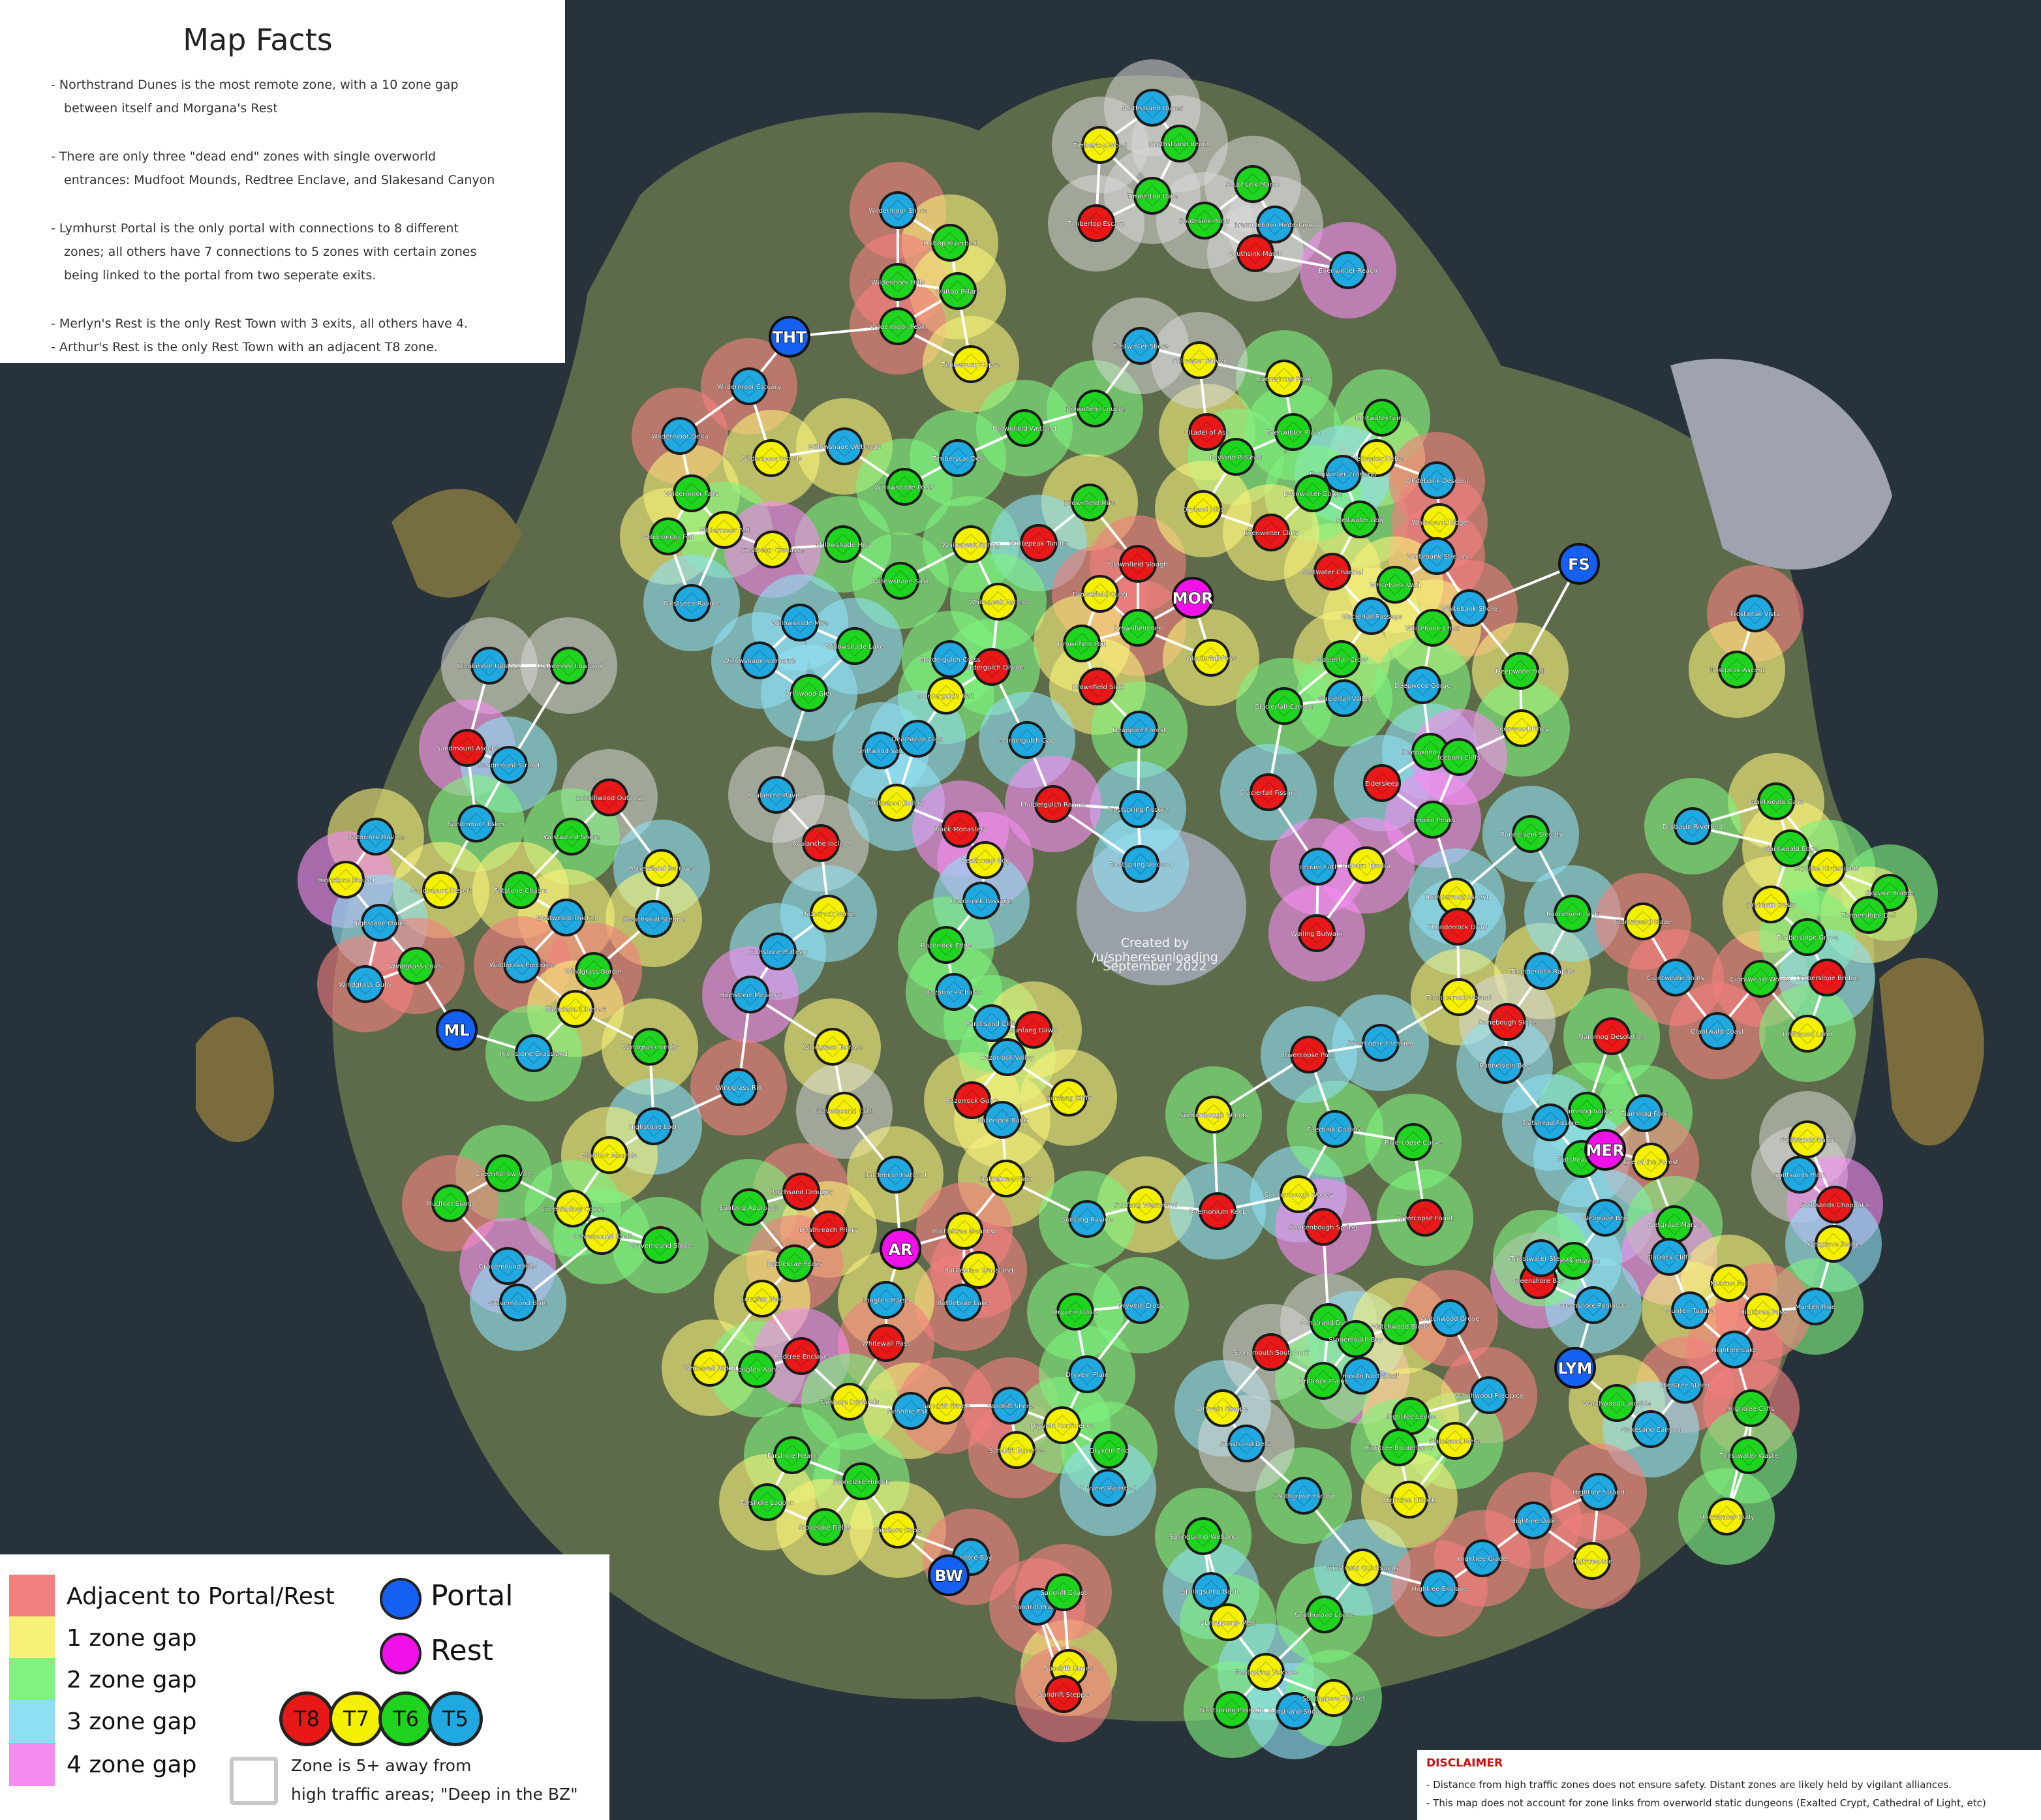 This screenshot has width=2041, height=1820. What do you see at coordinates (829, 1229) in the screenshot?
I see `zone-marker: Deathreach Priory` at bounding box center [829, 1229].